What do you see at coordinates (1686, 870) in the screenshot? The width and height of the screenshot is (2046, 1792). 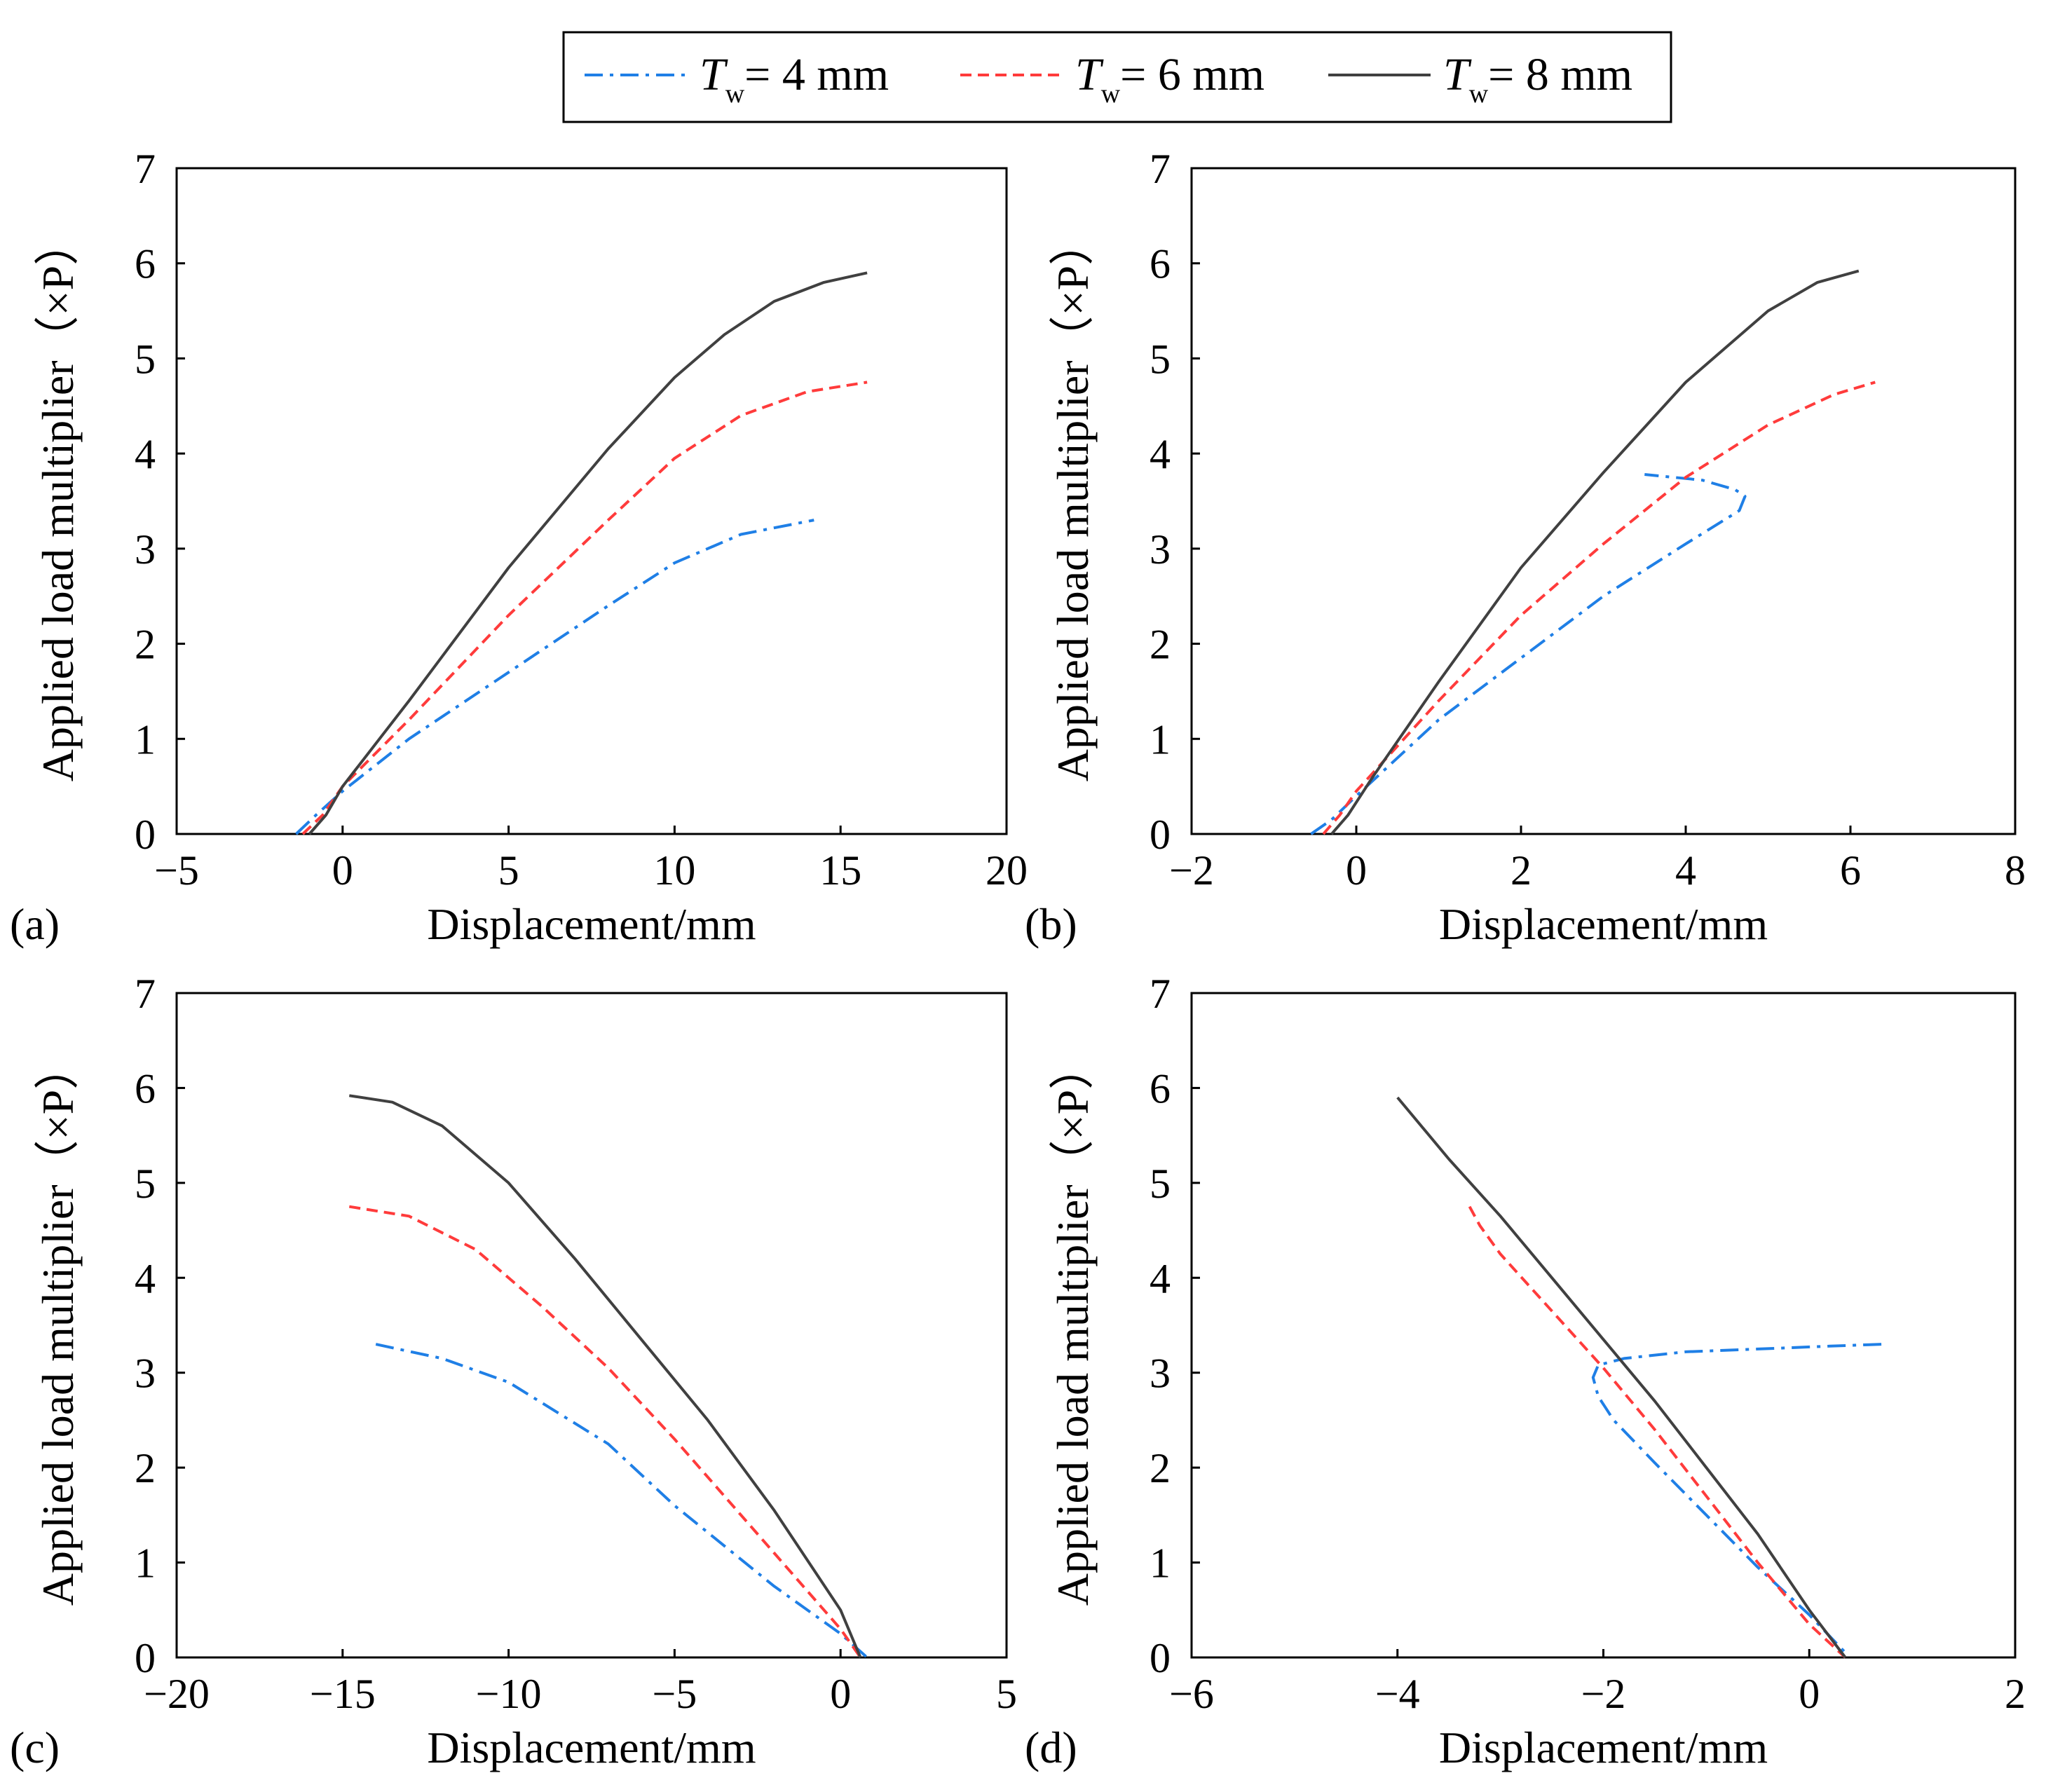 I see `x-tick-label: 4` at bounding box center [1686, 870].